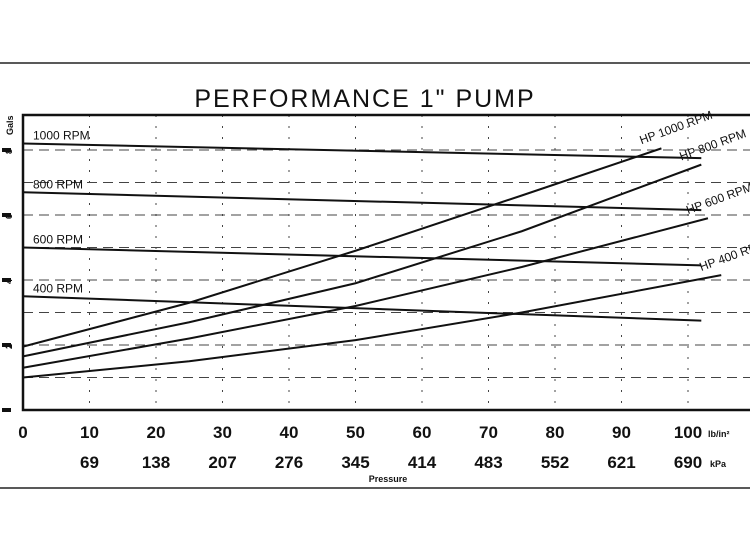 The width and height of the screenshot is (750, 560). What do you see at coordinates (61, 136) in the screenshot?
I see `series-label: 1000 RPM` at bounding box center [61, 136].